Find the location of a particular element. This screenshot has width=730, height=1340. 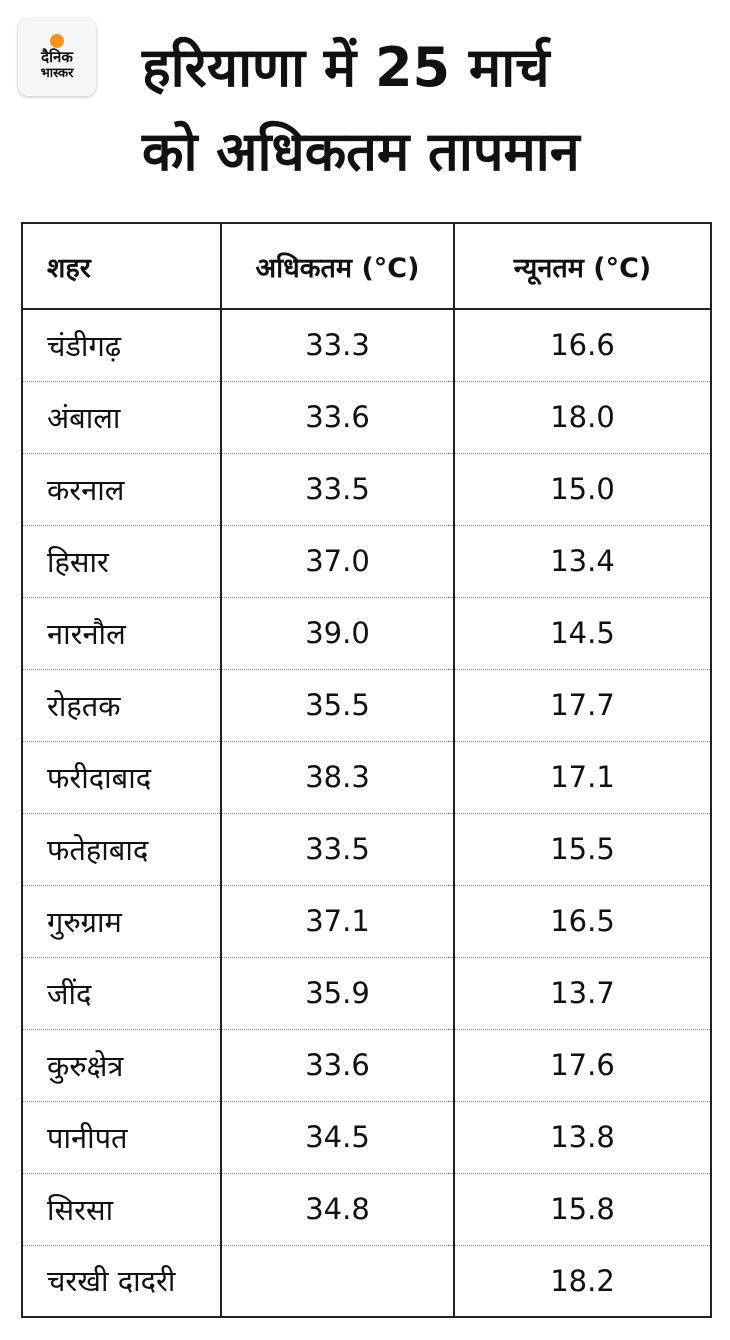

table-row: अंबाला 33.6 18.0 is located at coordinates (366, 416).